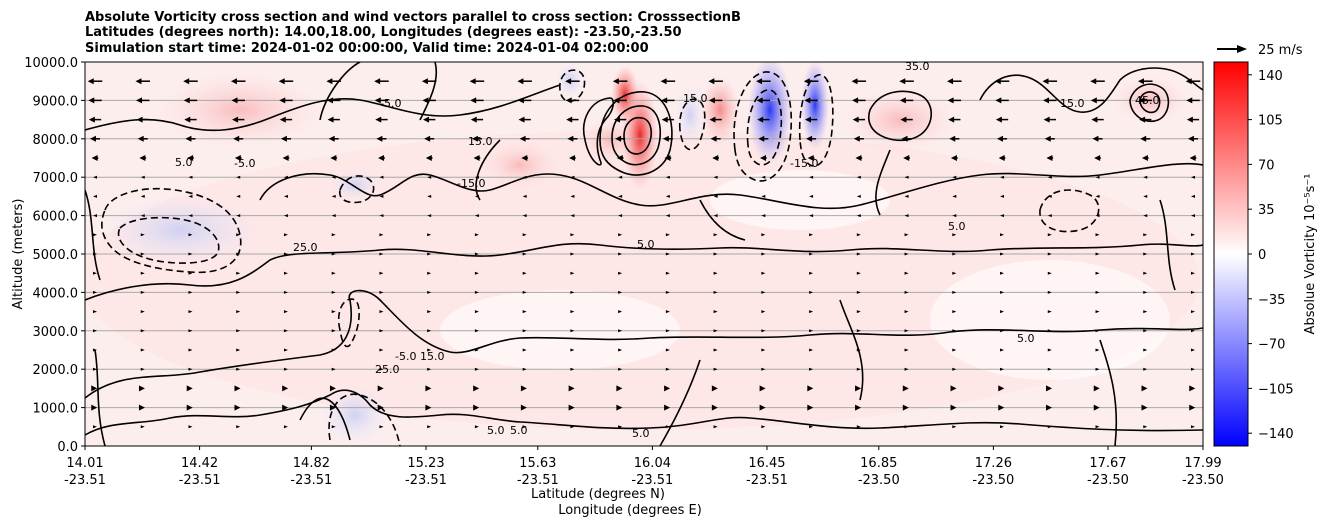 This screenshot has height=526, width=1332. What do you see at coordinates (305, 247) in the screenshot?
I see `contour-label: 25.0` at bounding box center [305, 247].